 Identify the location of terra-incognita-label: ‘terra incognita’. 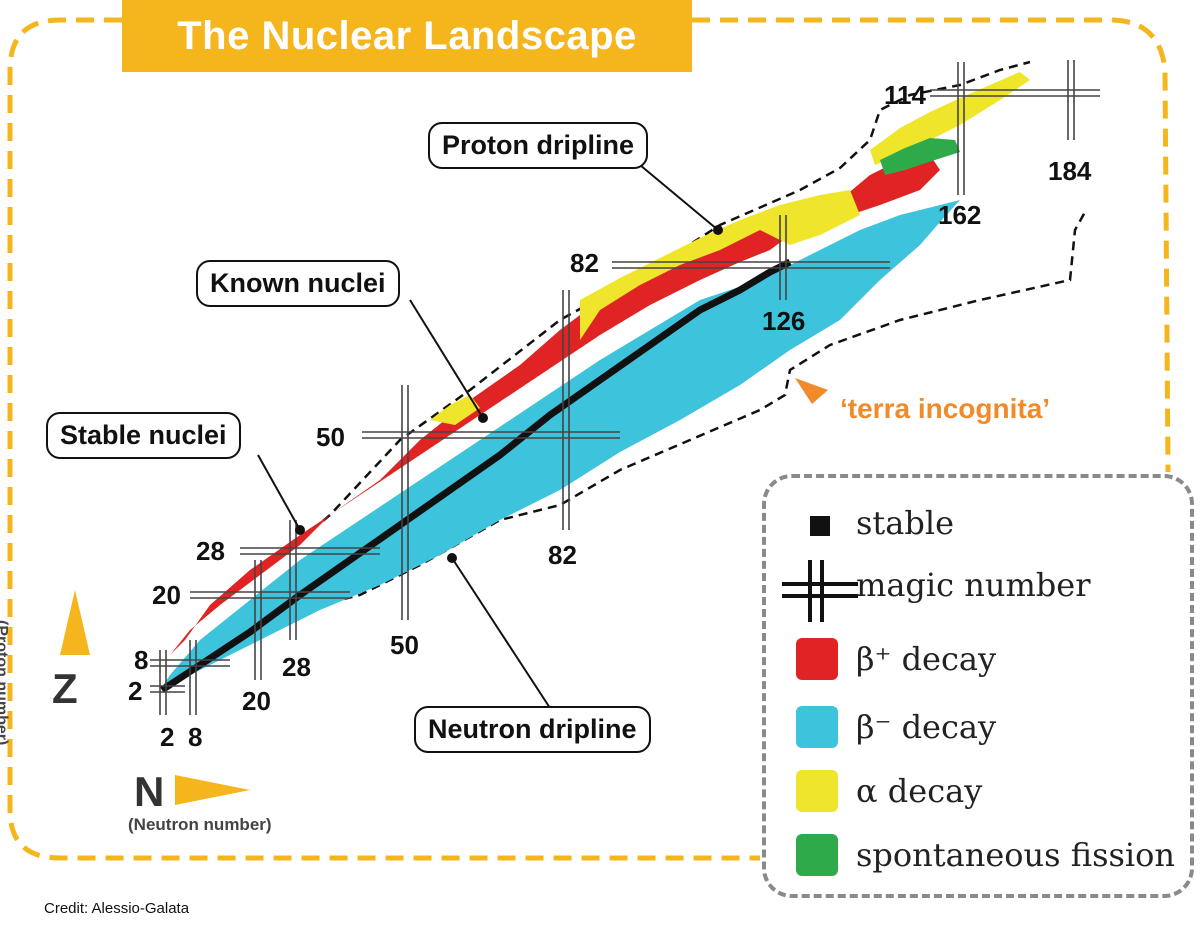
(945, 408).